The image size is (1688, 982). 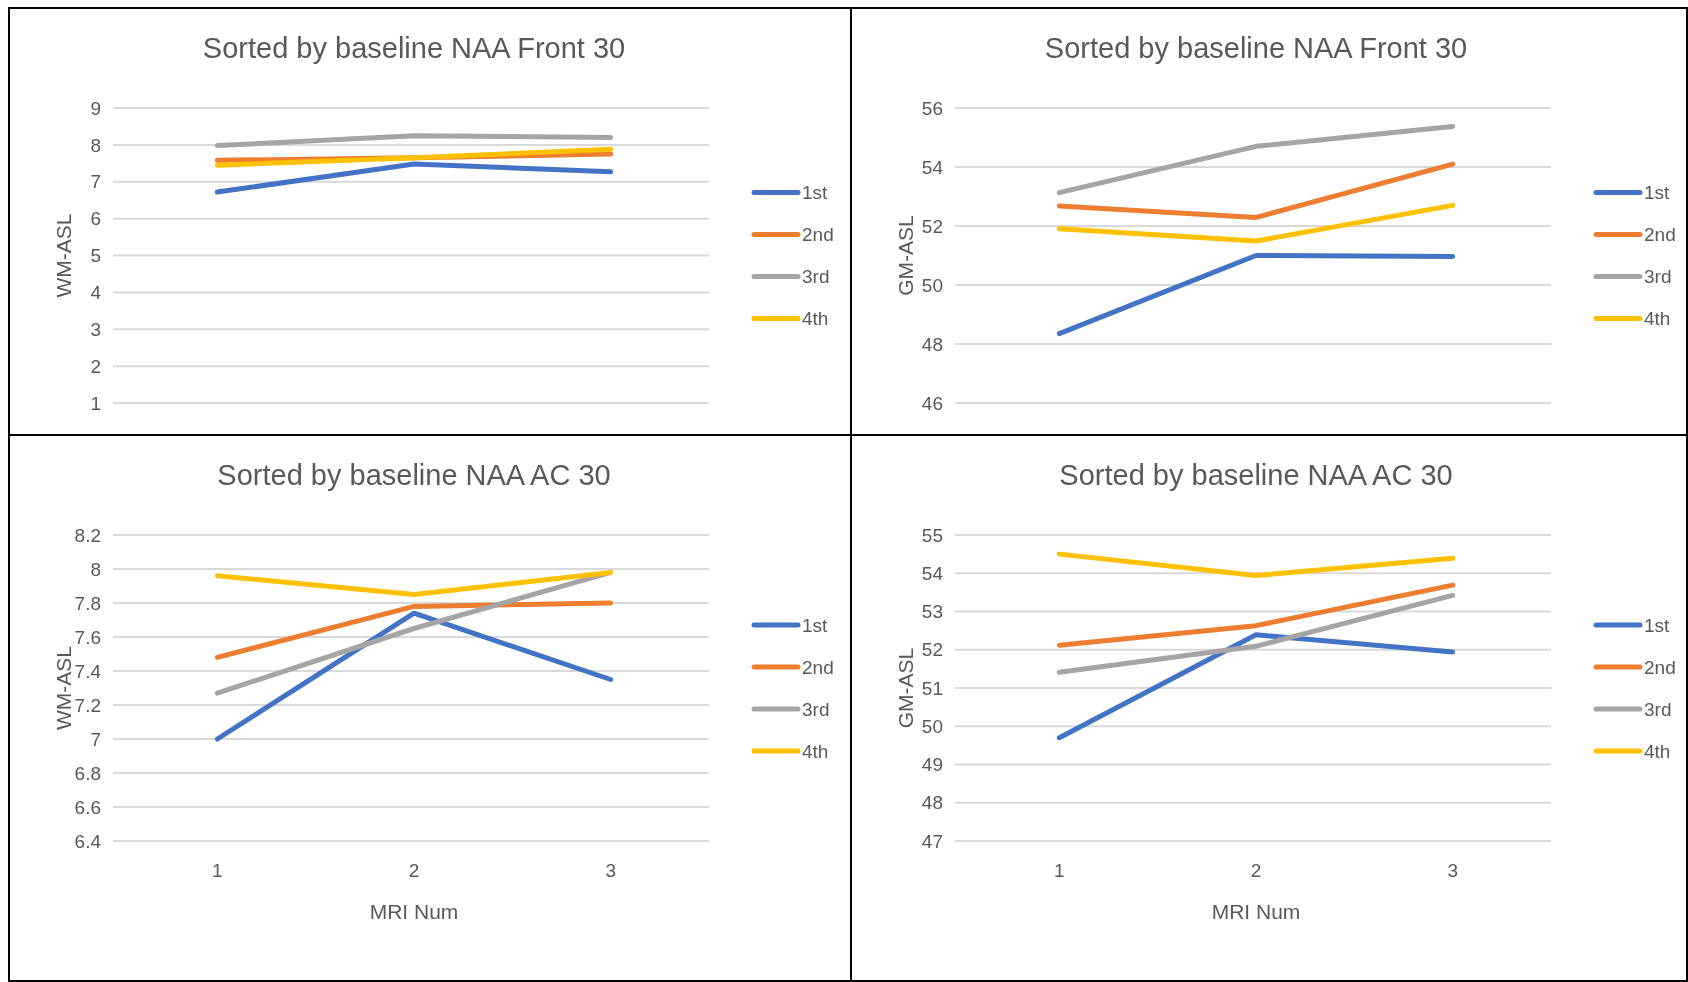 I want to click on y-tick-label: 5, so click(x=95, y=256).